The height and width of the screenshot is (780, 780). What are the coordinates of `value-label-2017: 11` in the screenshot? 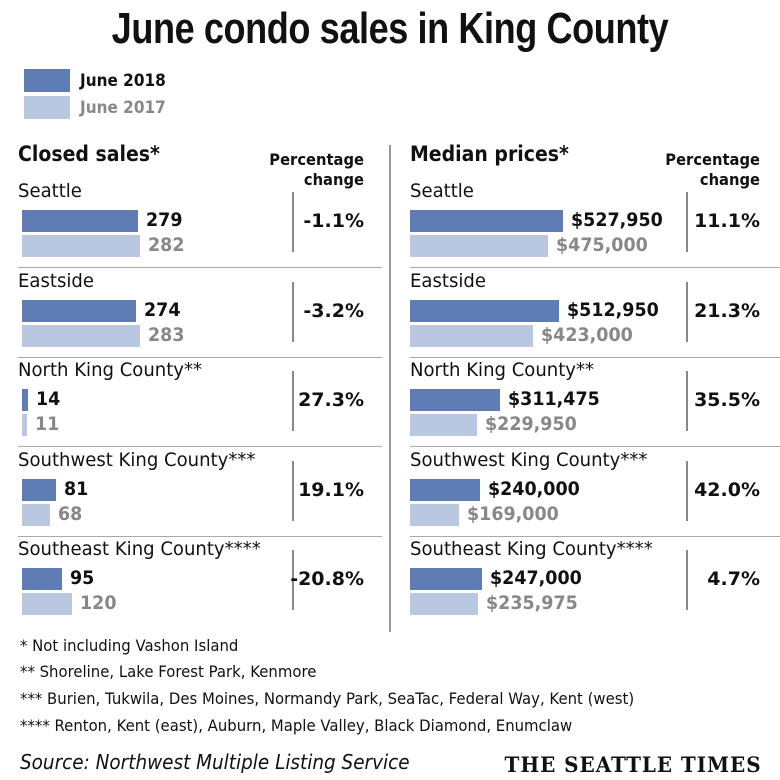 It's located at (47, 424).